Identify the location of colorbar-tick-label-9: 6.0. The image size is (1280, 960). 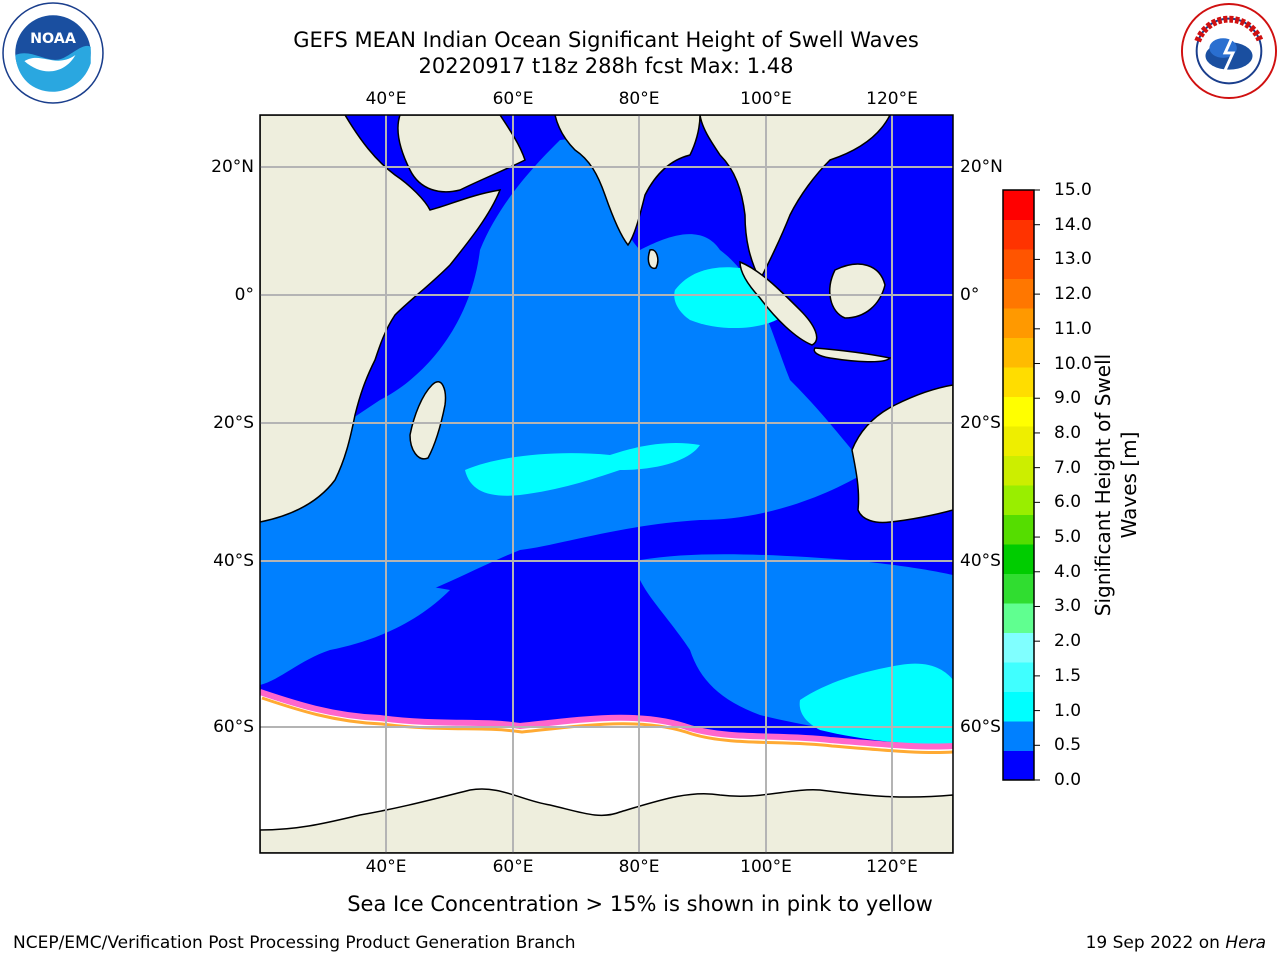
(1068, 502).